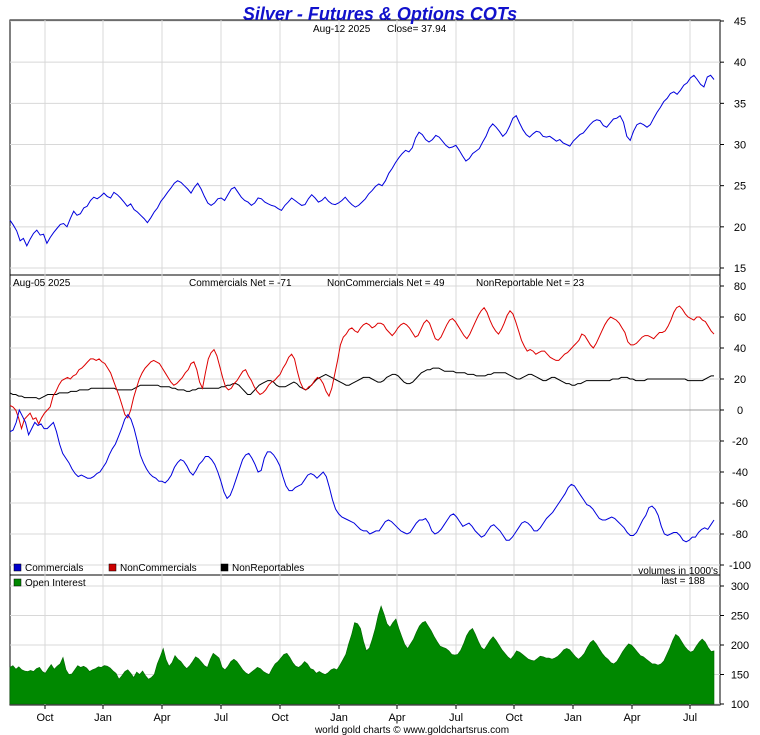 This screenshot has height=735, width=760. Describe the element at coordinates (740, 104) in the screenshot. I see `price-y-tick-label: 35` at that location.